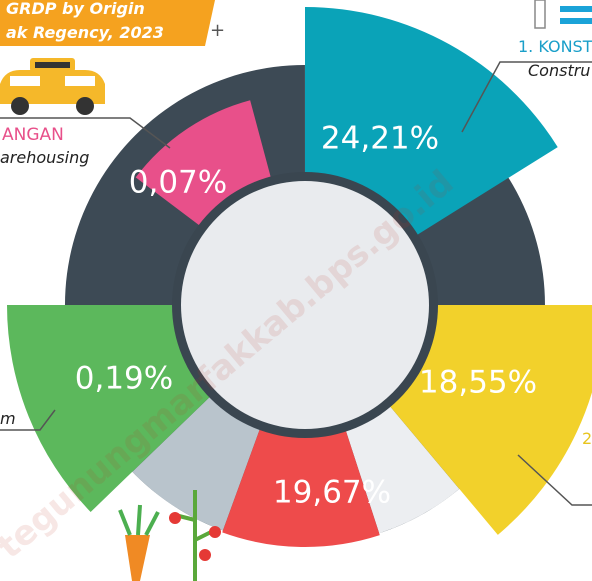 This screenshot has width=592, height=581. Describe the element at coordinates (113, 409) in the screenshot. I see `segment-green` at that location.